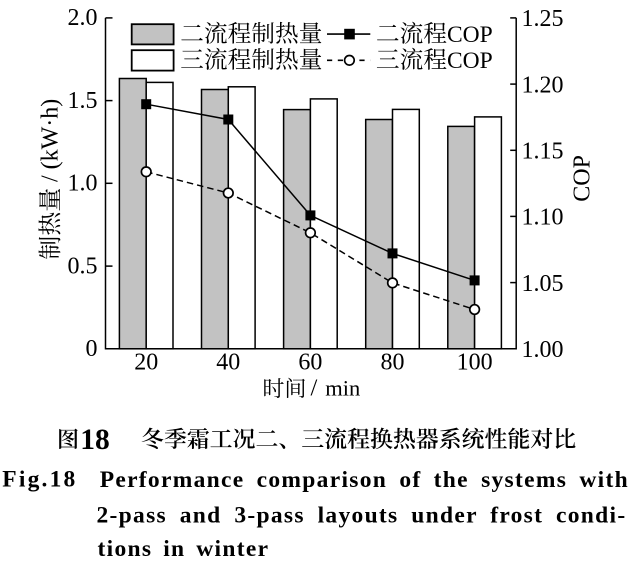 This screenshot has height=569, width=642. I want to click on svg-text: 1.20, so click(543, 85).